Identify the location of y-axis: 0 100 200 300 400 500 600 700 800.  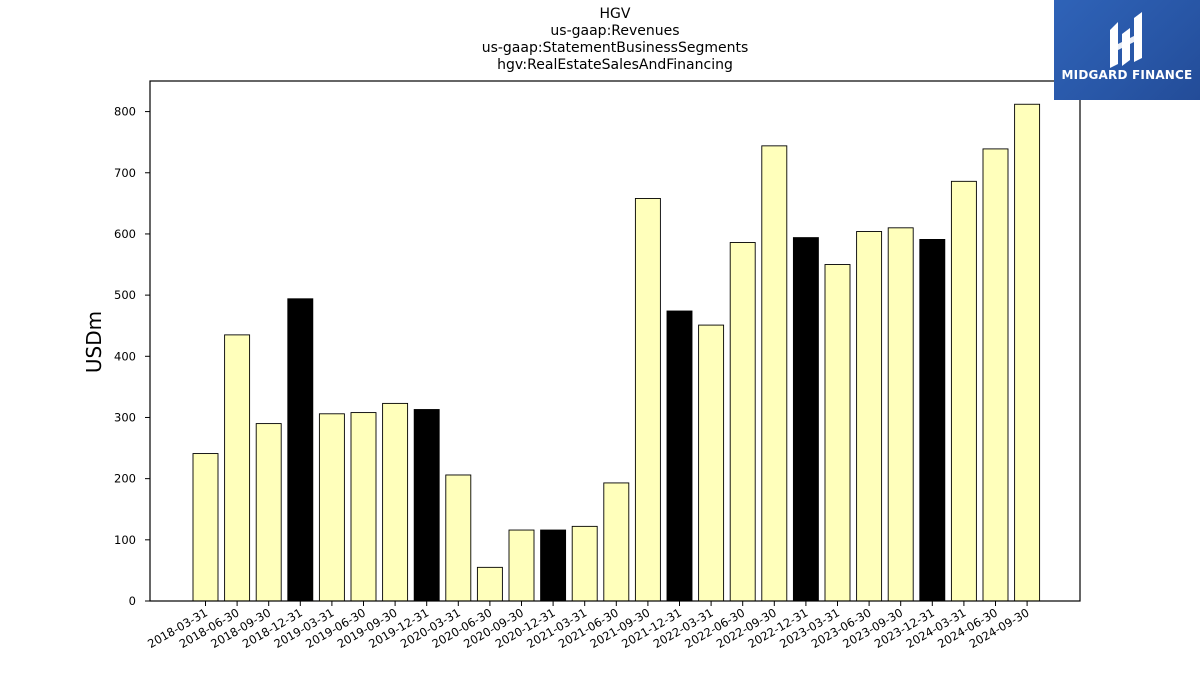
(132, 356).